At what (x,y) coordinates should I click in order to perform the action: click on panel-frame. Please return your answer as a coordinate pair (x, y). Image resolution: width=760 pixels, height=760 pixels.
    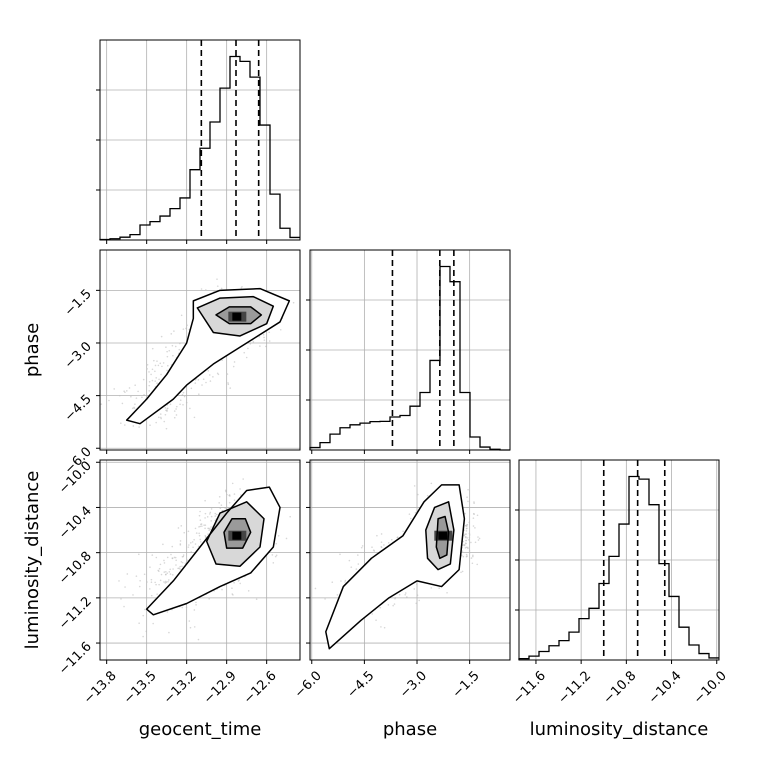
    Looking at the image, I should click on (410, 350).